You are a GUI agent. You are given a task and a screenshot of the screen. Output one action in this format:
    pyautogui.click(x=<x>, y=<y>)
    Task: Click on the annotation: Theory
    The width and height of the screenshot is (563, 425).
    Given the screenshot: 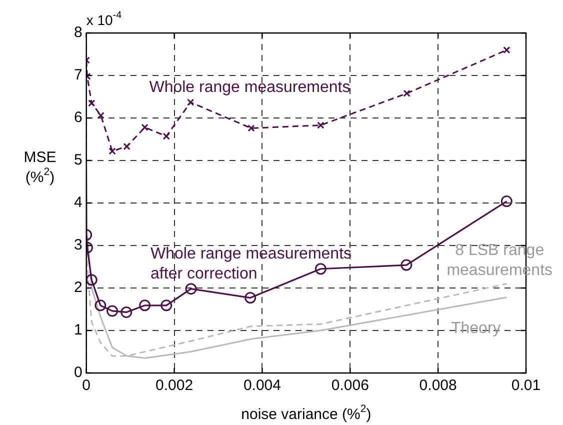 What is the action you would take?
    pyautogui.click(x=475, y=329)
    